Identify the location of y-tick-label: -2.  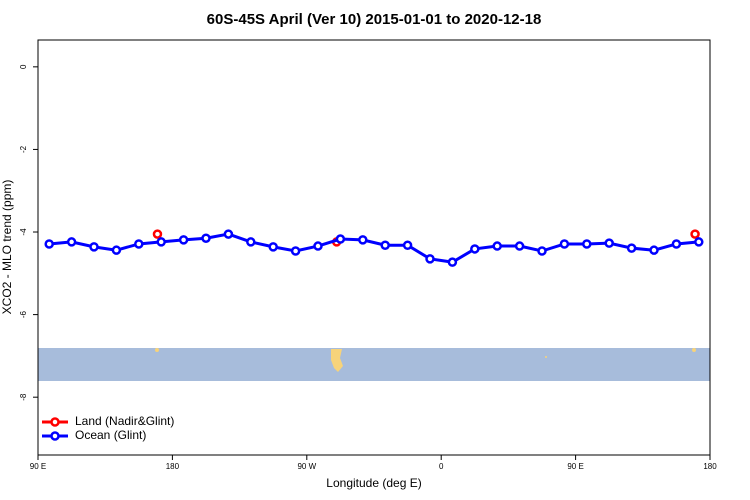
(23, 149).